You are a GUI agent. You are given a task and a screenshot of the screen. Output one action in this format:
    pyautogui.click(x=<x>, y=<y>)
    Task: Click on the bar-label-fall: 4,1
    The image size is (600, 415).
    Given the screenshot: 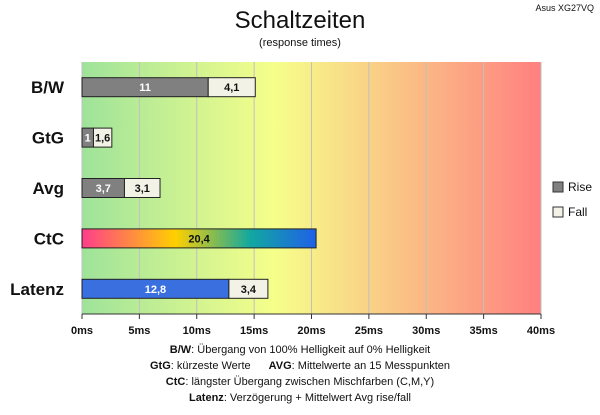 What is the action you would take?
    pyautogui.click(x=231, y=88)
    